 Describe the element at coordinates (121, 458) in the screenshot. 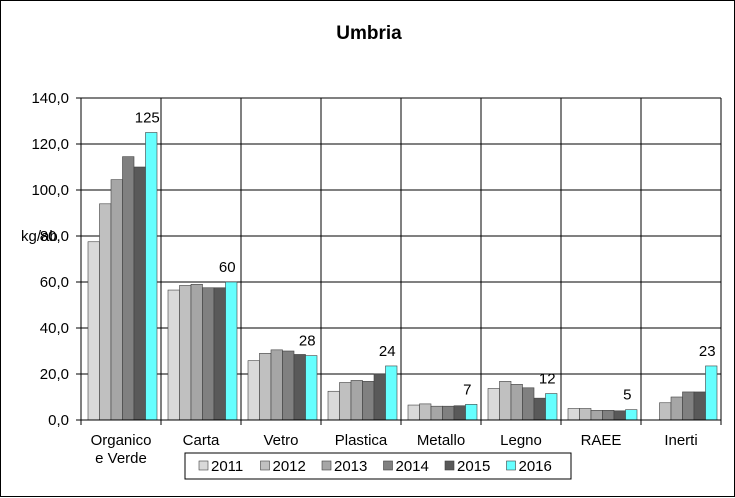

I see `category-label-line: e Verde` at that location.